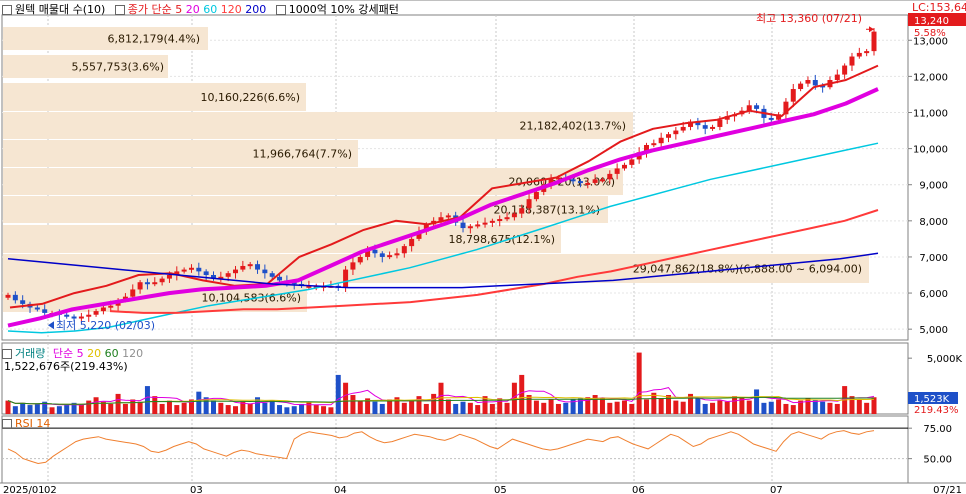  What do you see at coordinates (930, 33) in the screenshot?
I see `last-change-label: 5.58%` at bounding box center [930, 33].